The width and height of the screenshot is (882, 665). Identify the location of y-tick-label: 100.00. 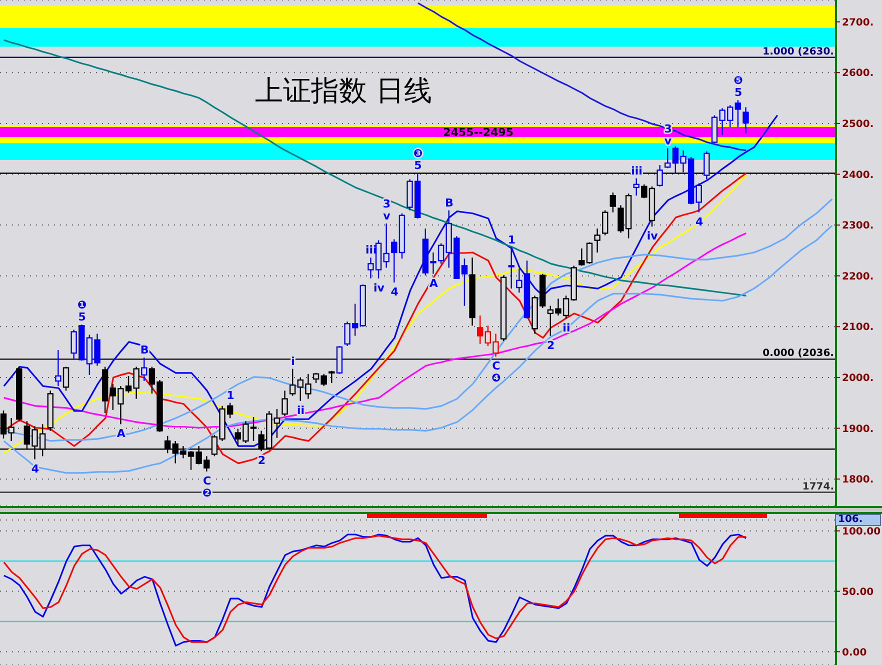
(861, 532).